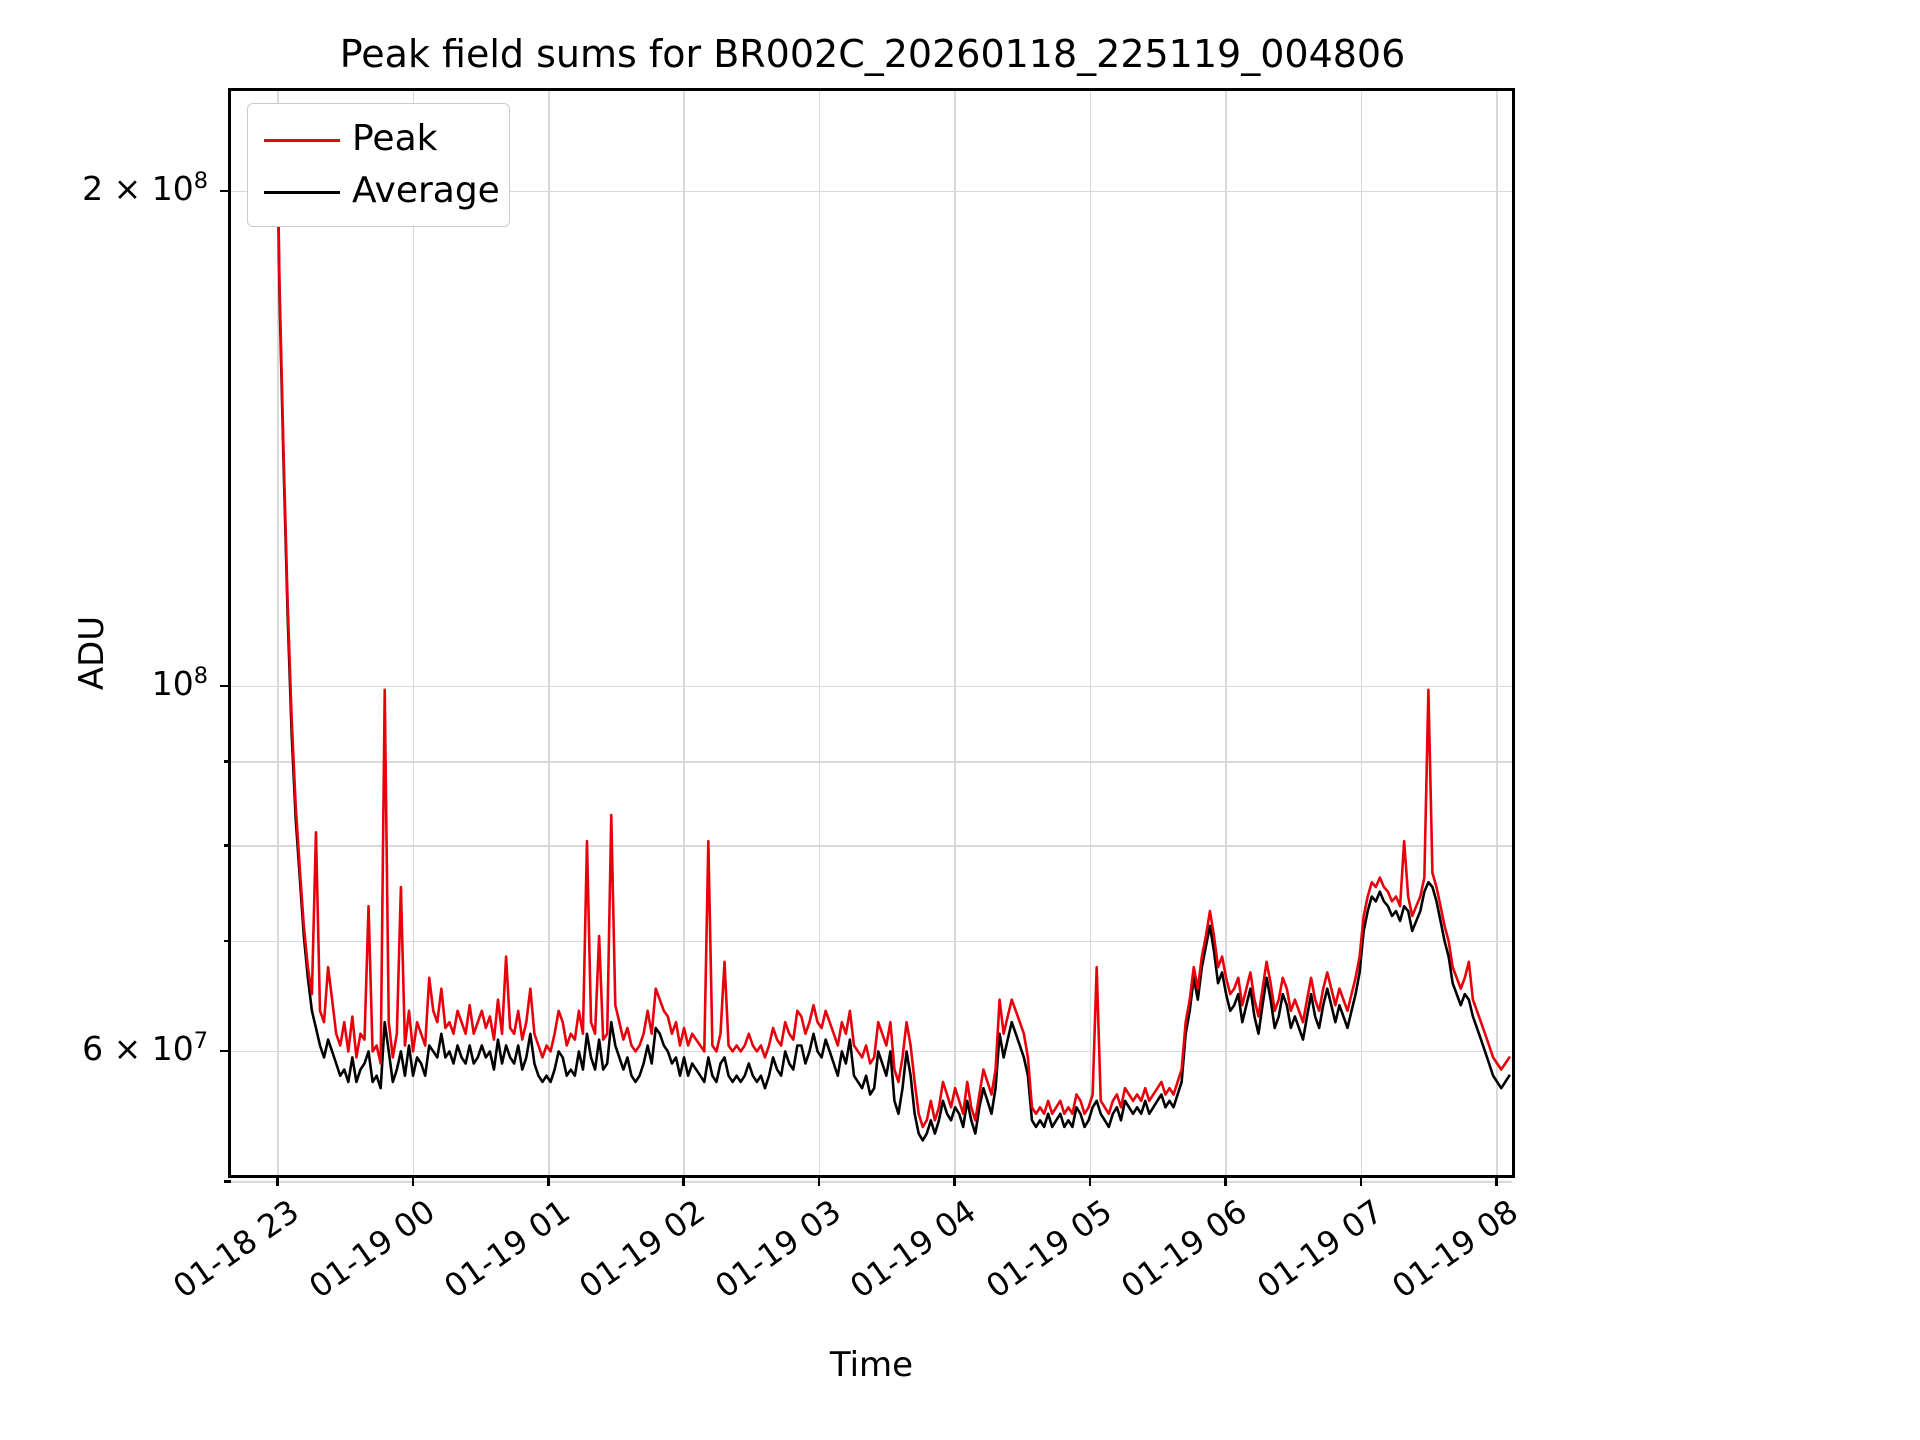 The image size is (1920, 1440). I want to click on legend-entry: Average, so click(378, 192).